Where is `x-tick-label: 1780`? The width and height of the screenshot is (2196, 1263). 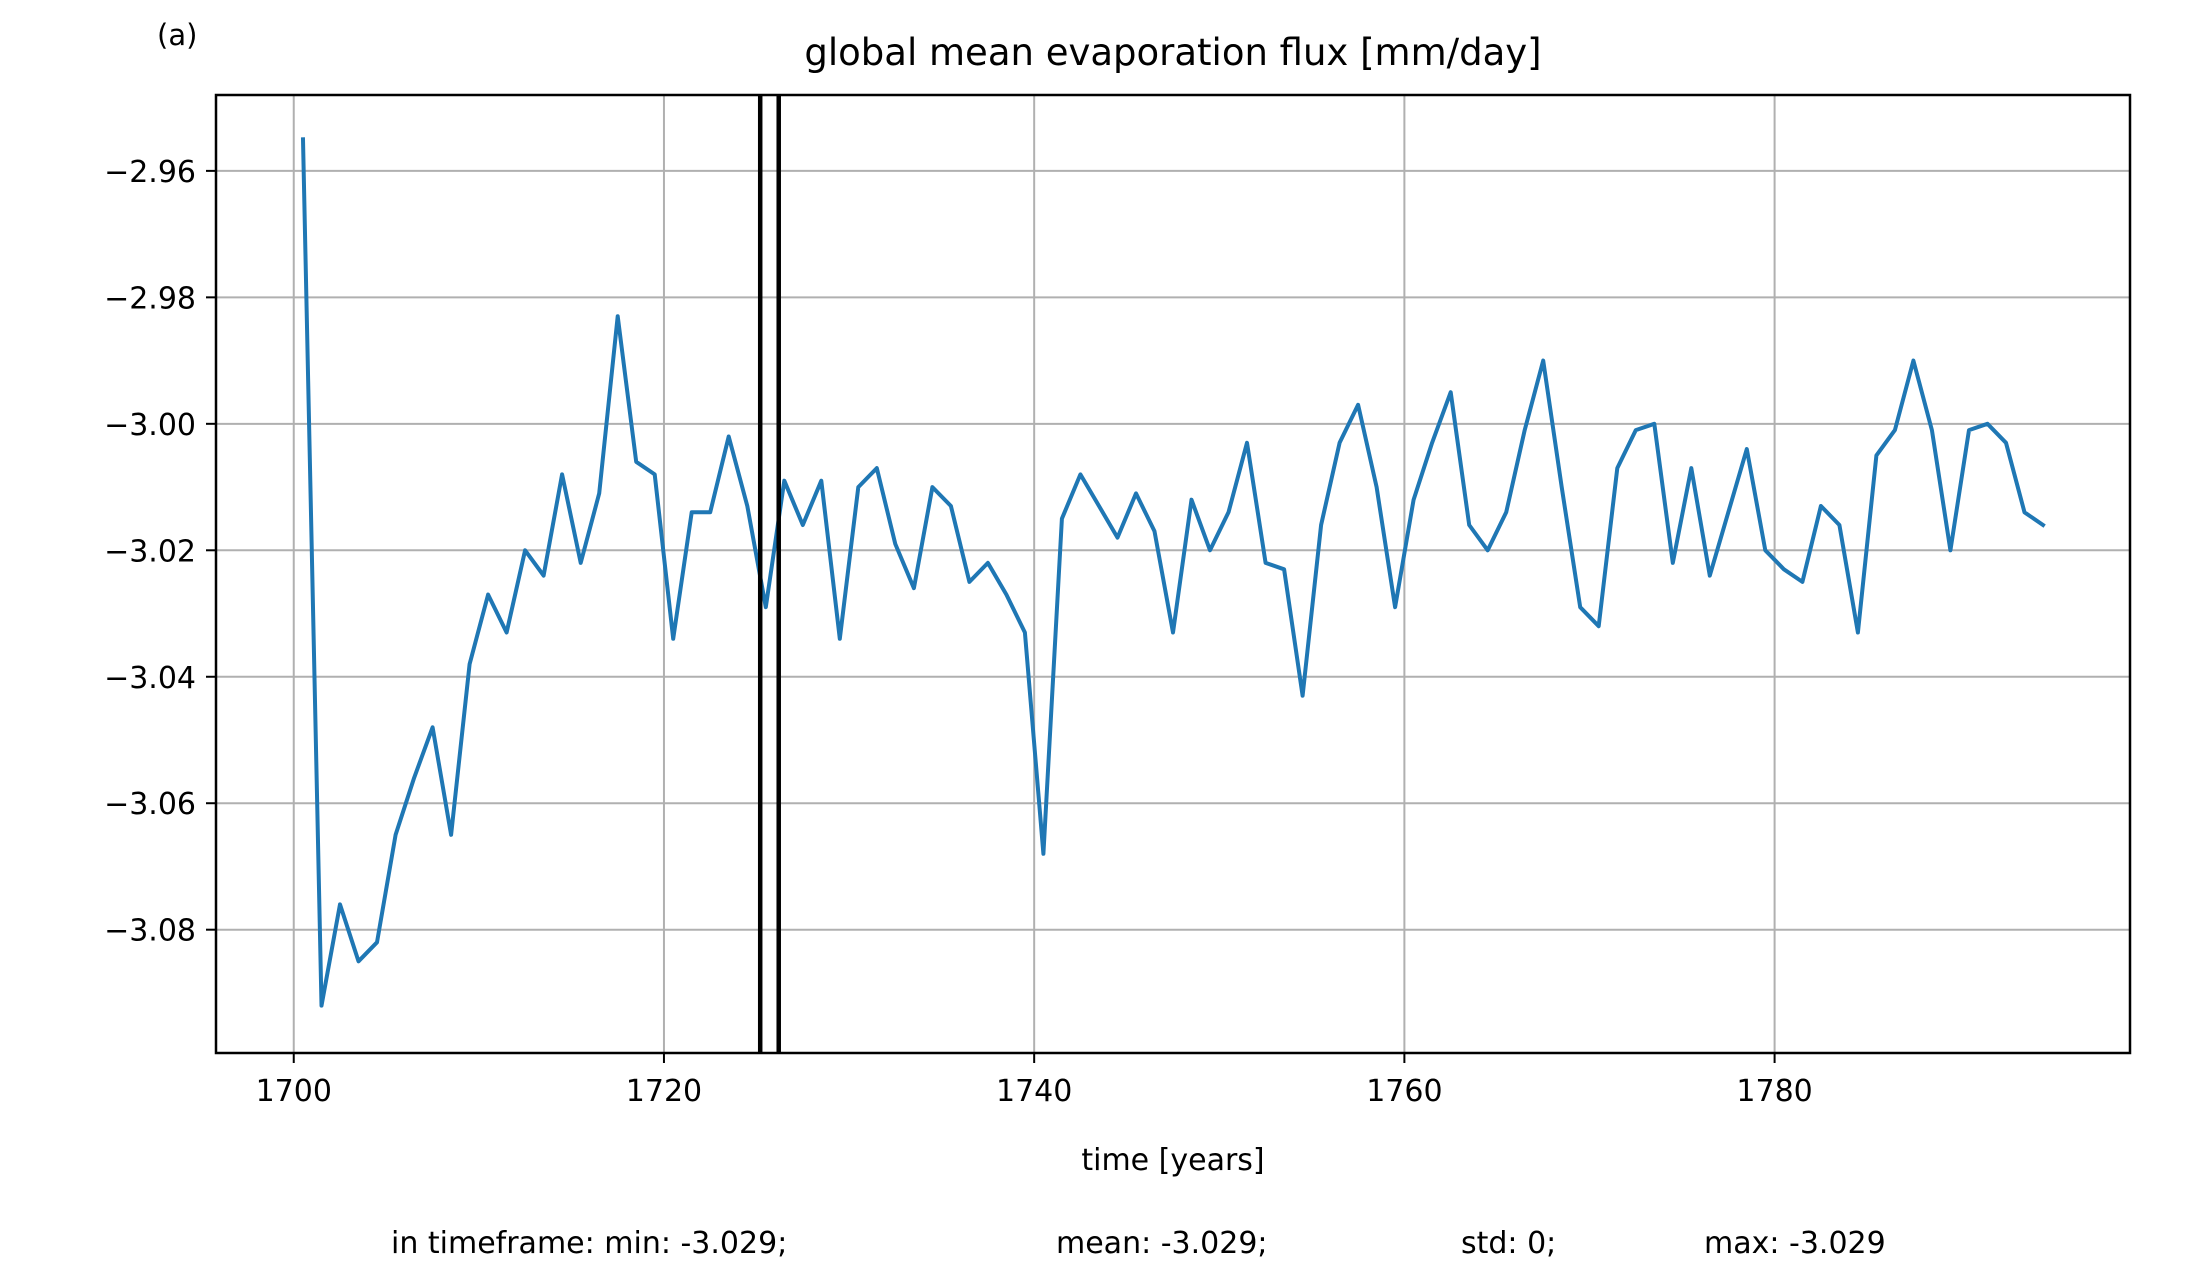
x-tick-label: 1780 is located at coordinates (1774, 1091).